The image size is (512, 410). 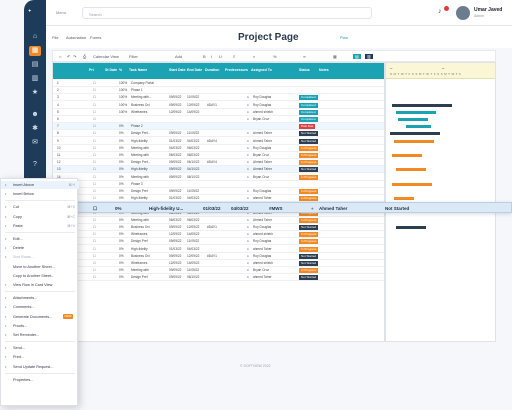 What do you see at coordinates (96, 37) in the screenshot?
I see `tab-forms: Forms` at bounding box center [96, 37].